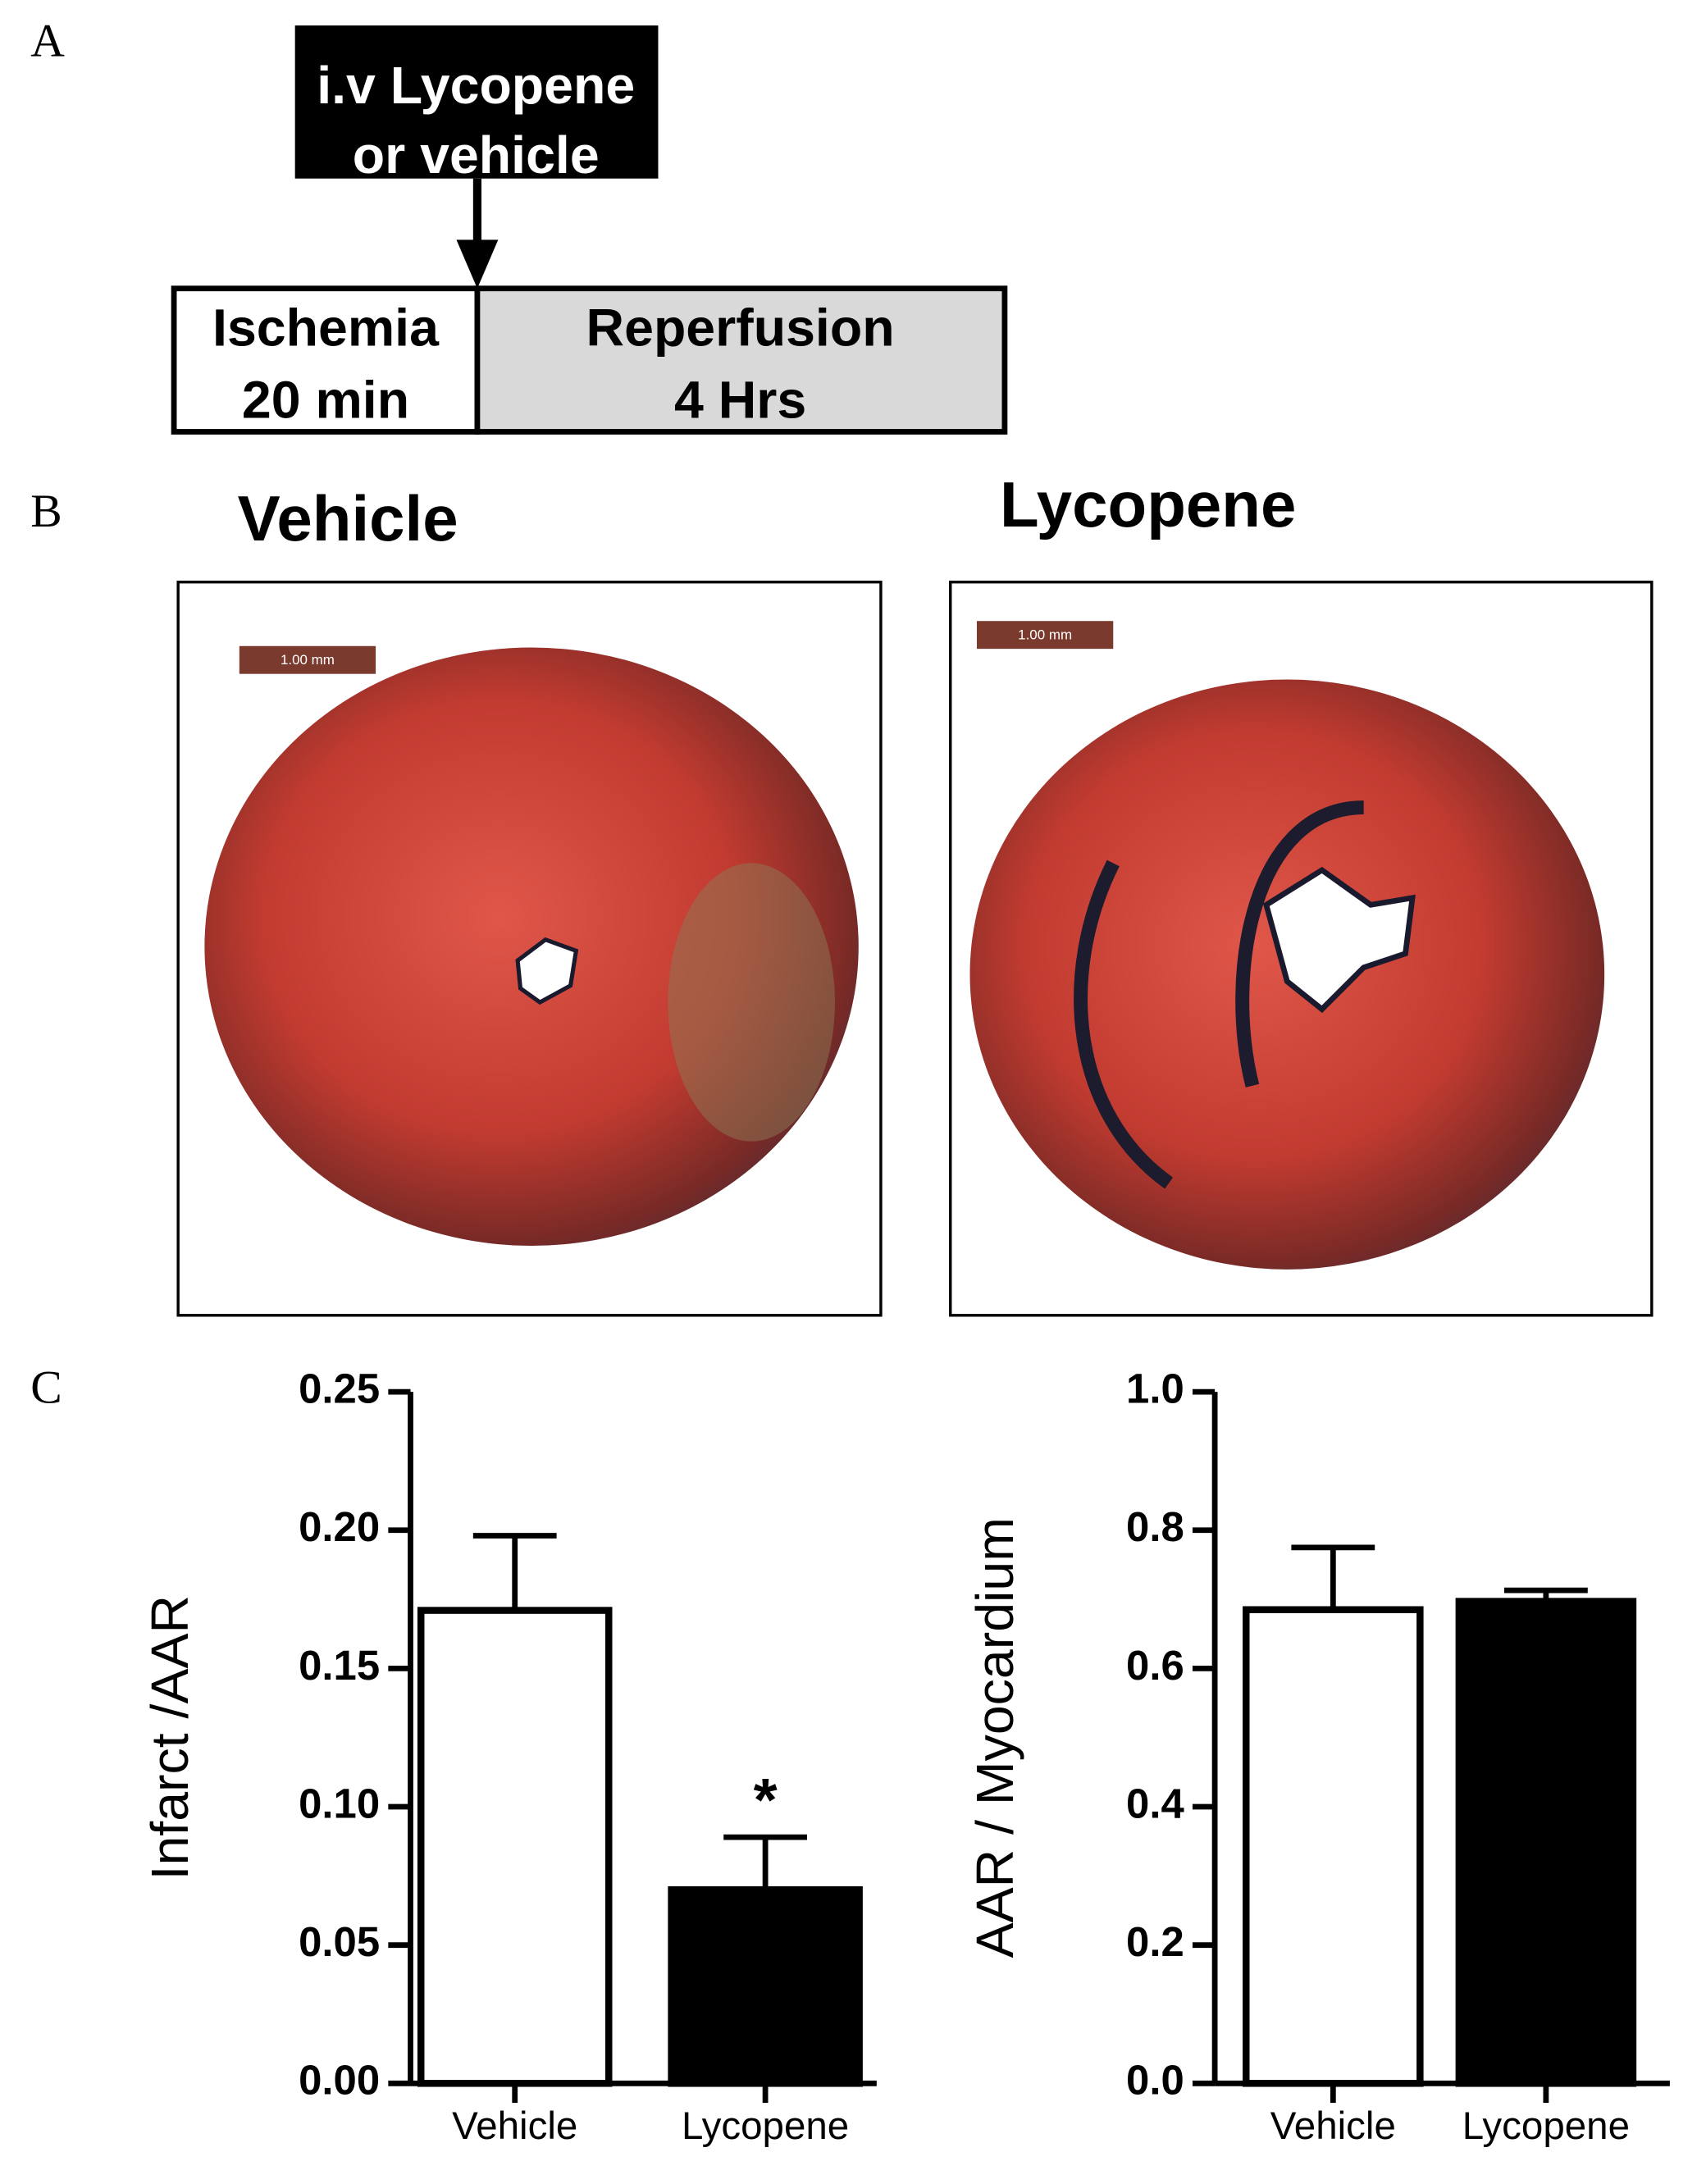  Describe the element at coordinates (339, 1389) in the screenshot. I see `y-tick-label: 0.25` at that location.